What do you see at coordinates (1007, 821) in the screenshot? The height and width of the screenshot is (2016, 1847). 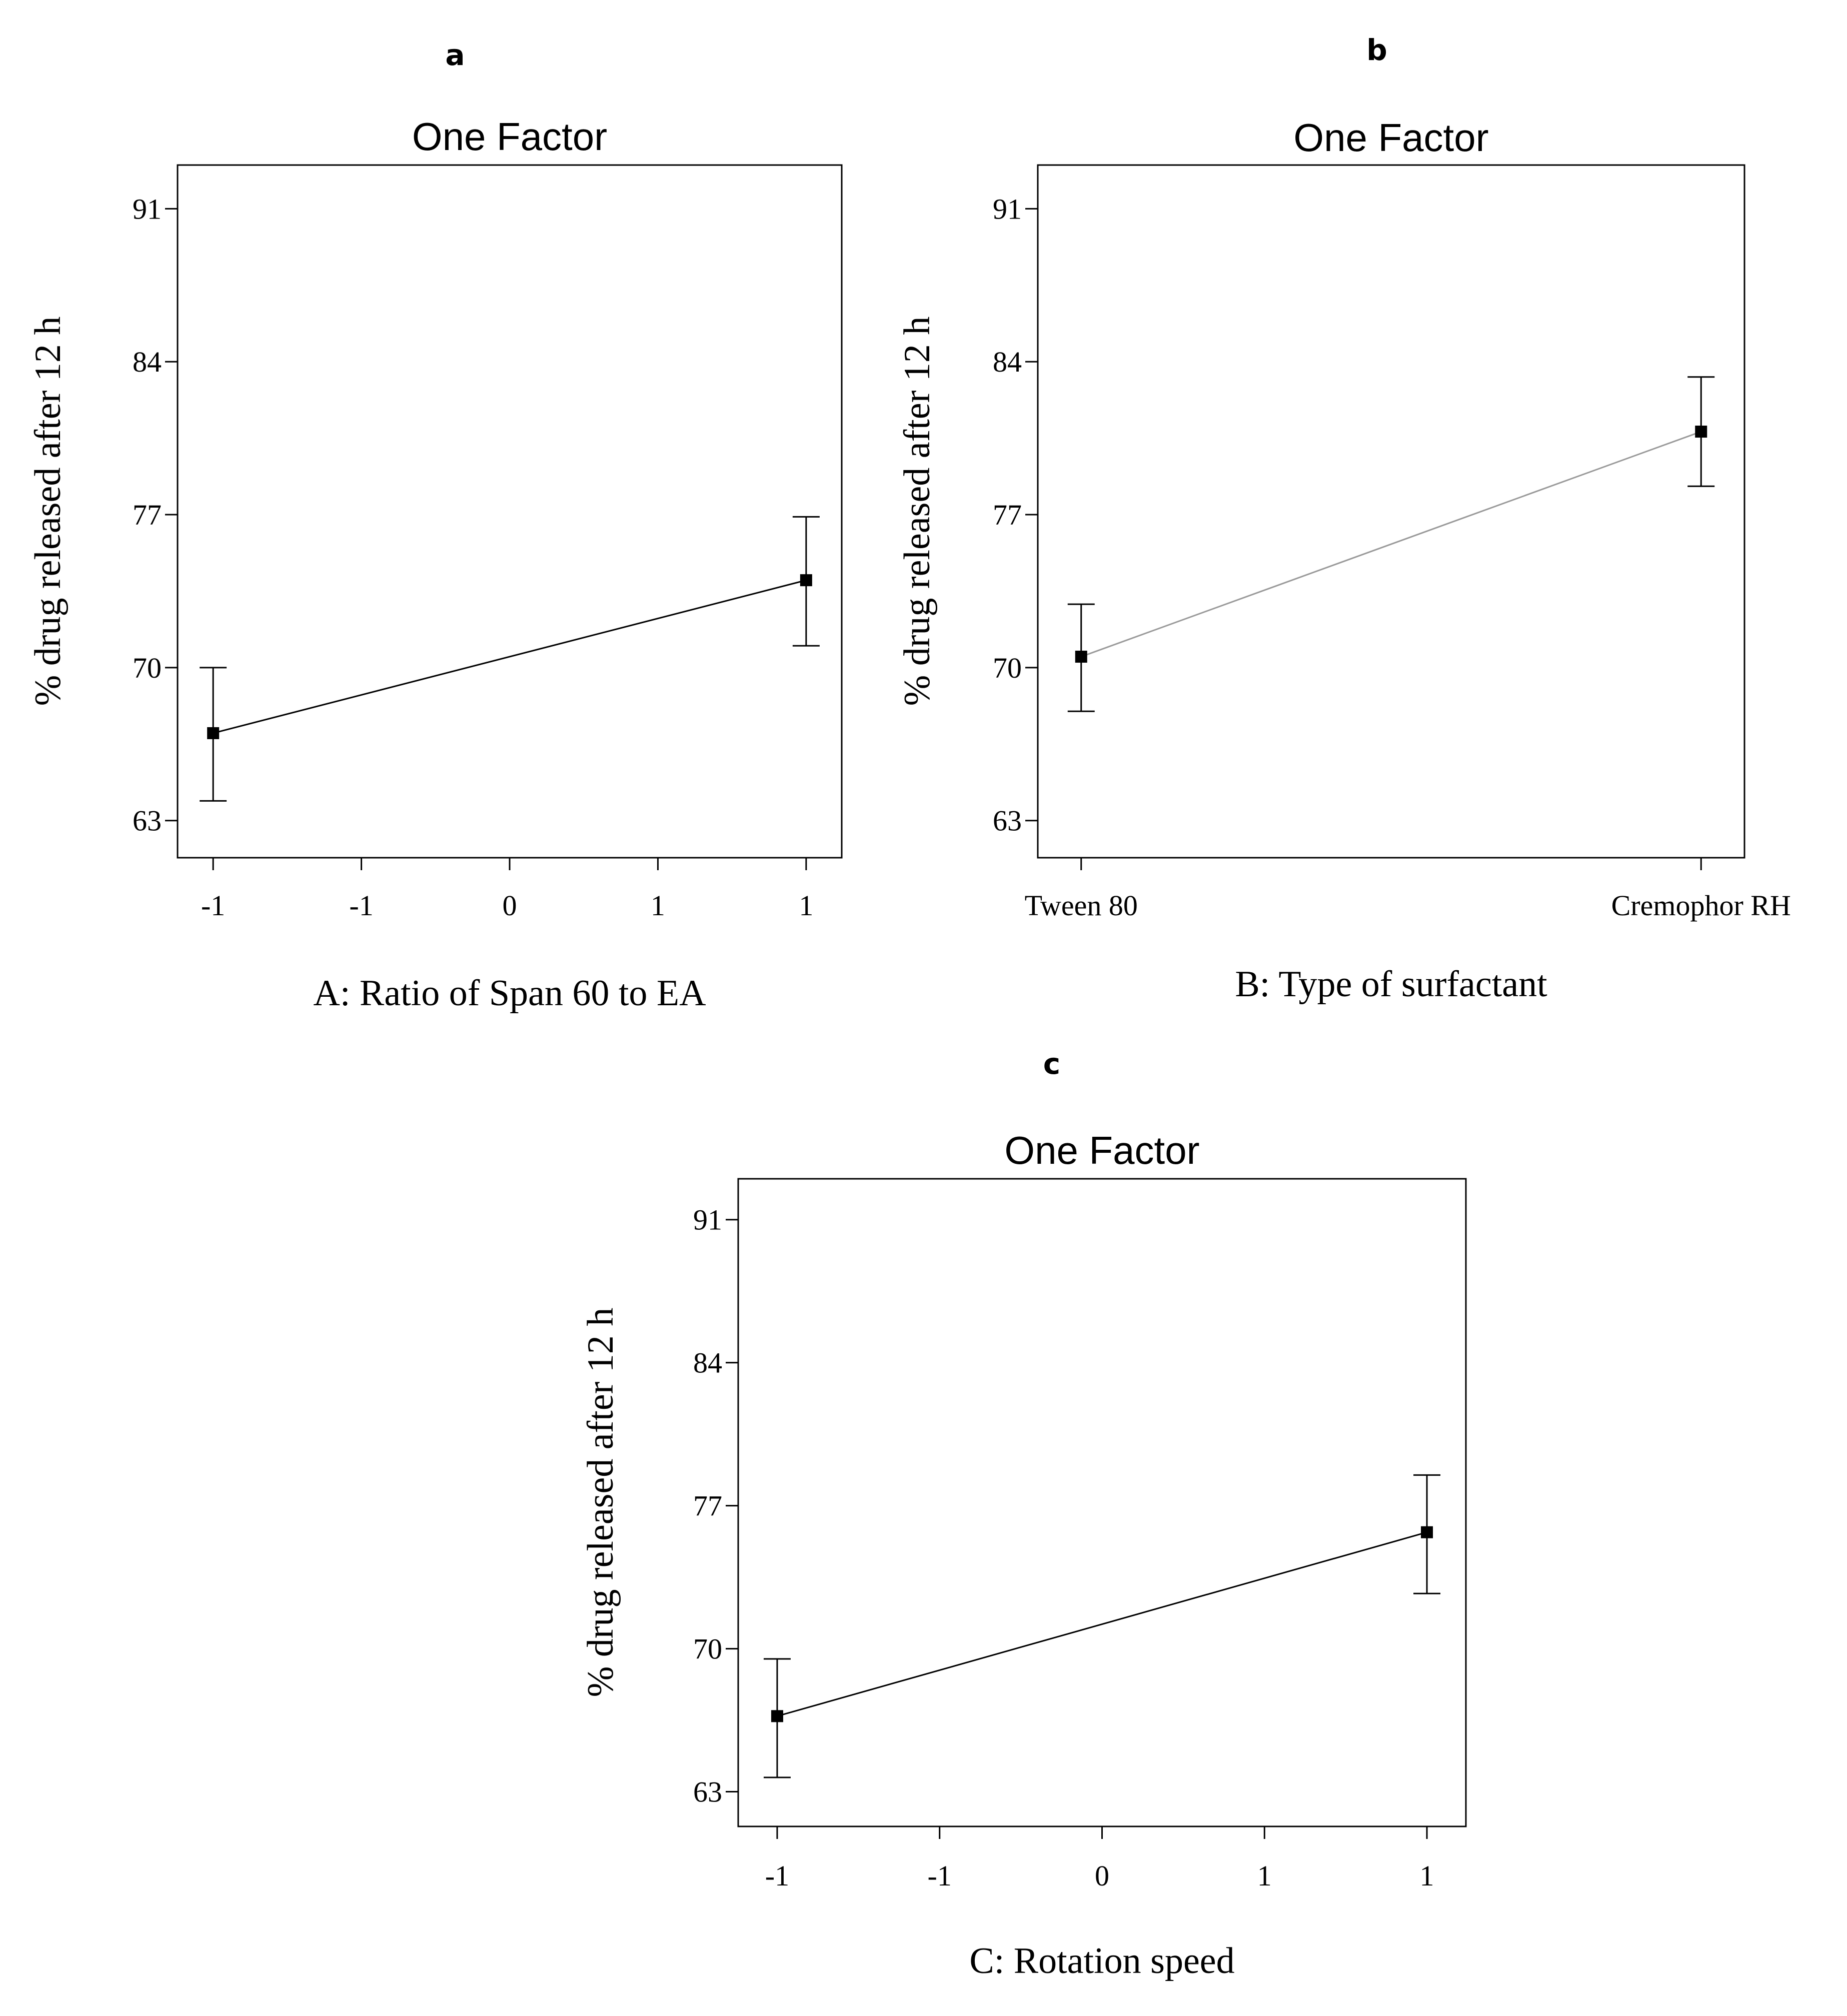 I see `y-tick-label-b-0: 63` at bounding box center [1007, 821].